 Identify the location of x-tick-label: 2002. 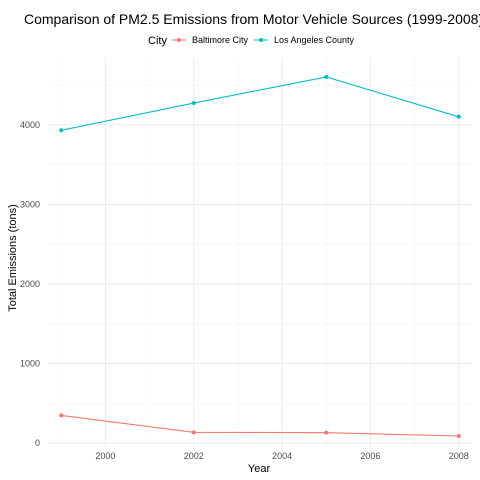
(194, 456).